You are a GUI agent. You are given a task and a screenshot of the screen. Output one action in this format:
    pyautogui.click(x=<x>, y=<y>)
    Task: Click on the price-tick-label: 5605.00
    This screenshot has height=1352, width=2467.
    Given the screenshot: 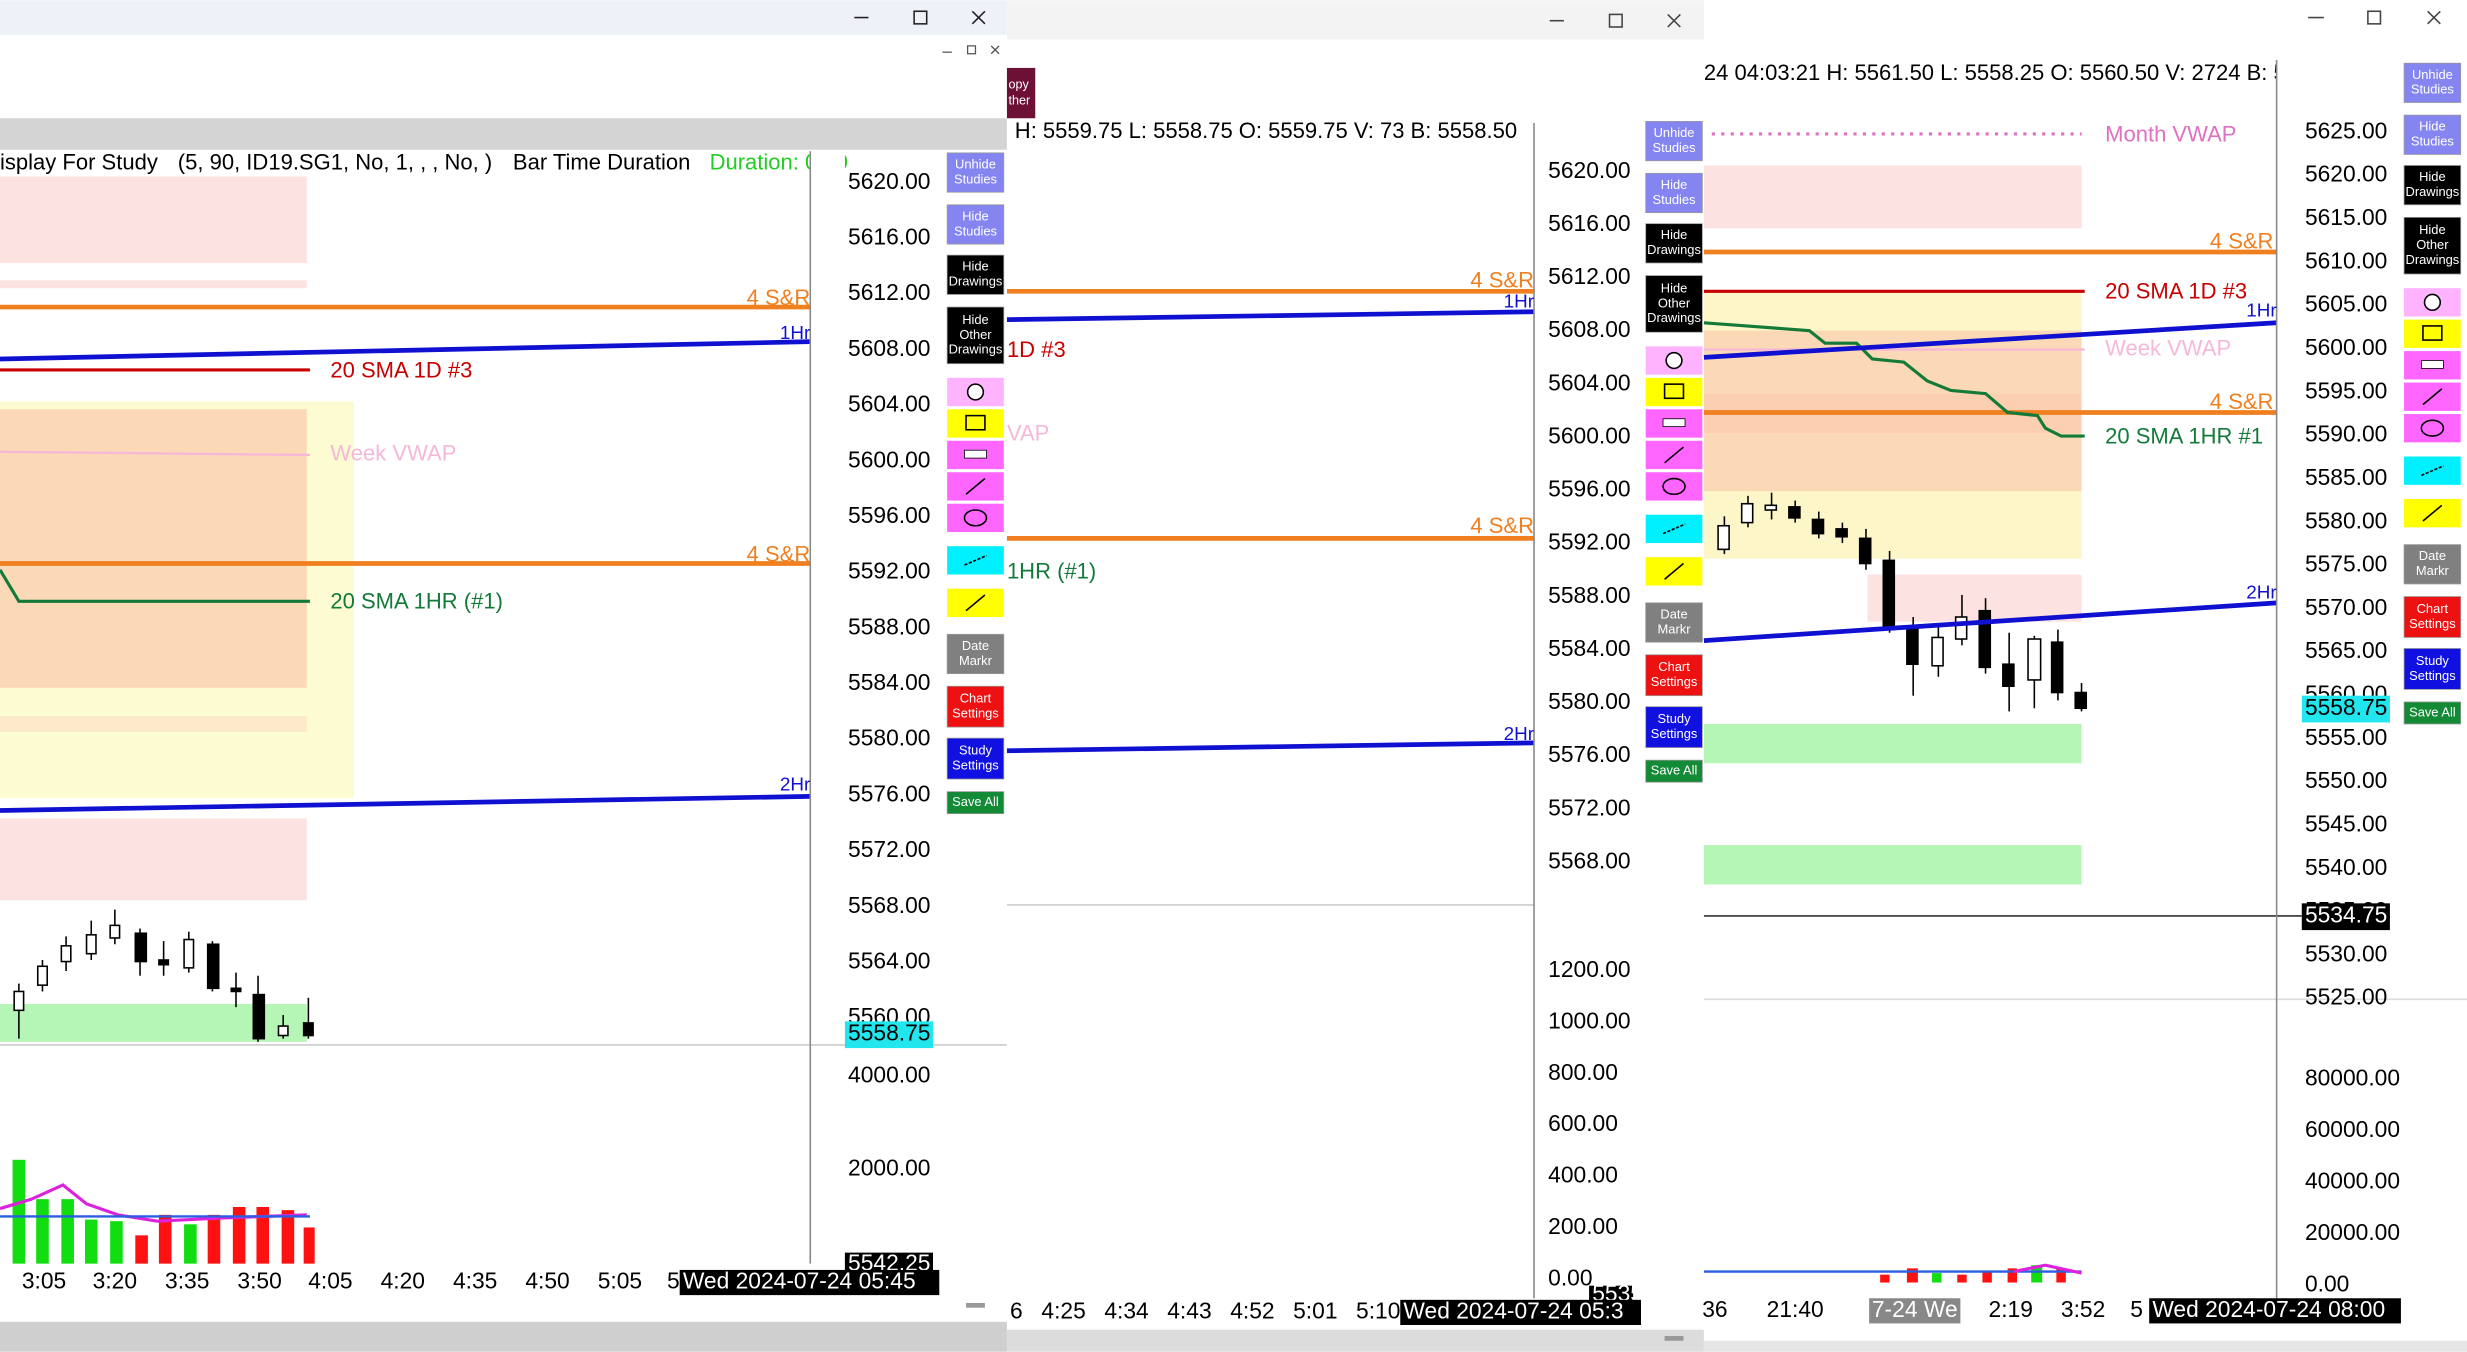 What is the action you would take?
    pyautogui.click(x=2346, y=304)
    